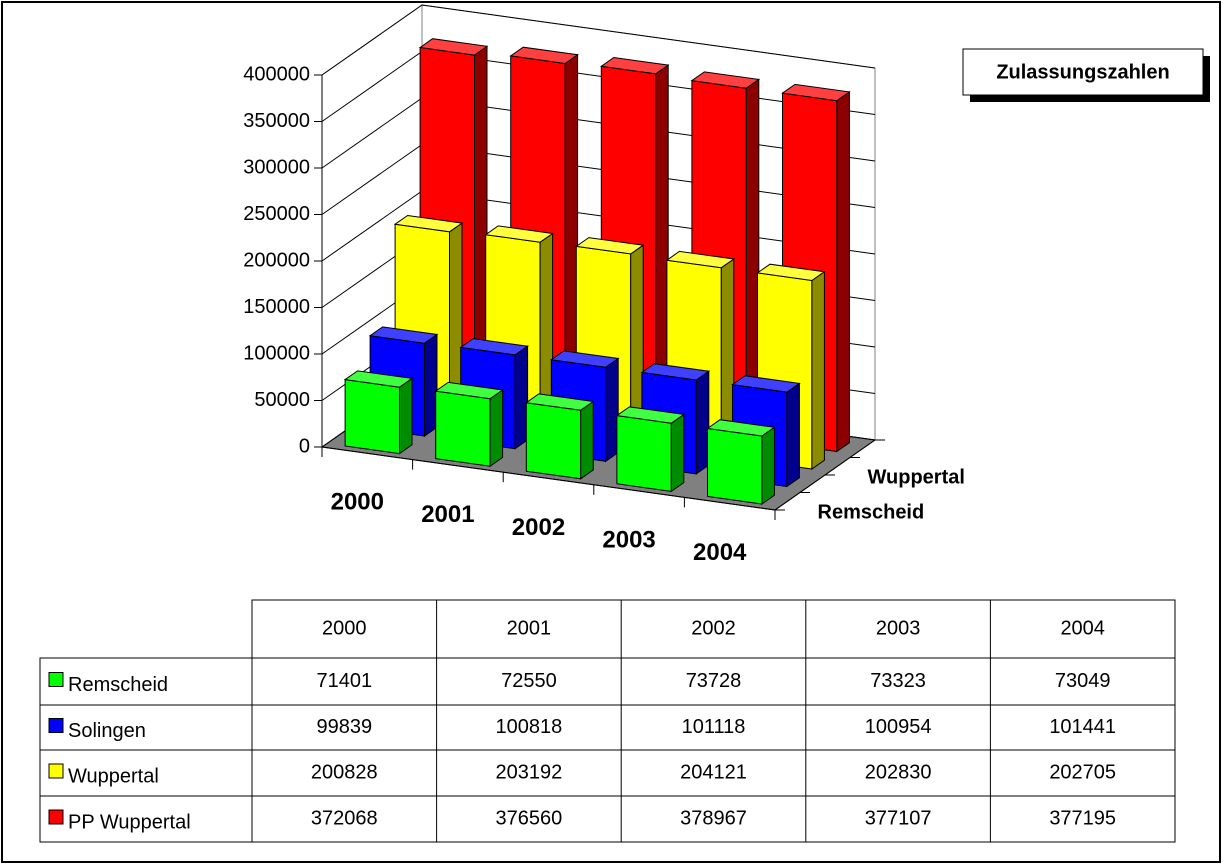  What do you see at coordinates (529, 727) in the screenshot?
I see `table-cell: 100818` at bounding box center [529, 727].